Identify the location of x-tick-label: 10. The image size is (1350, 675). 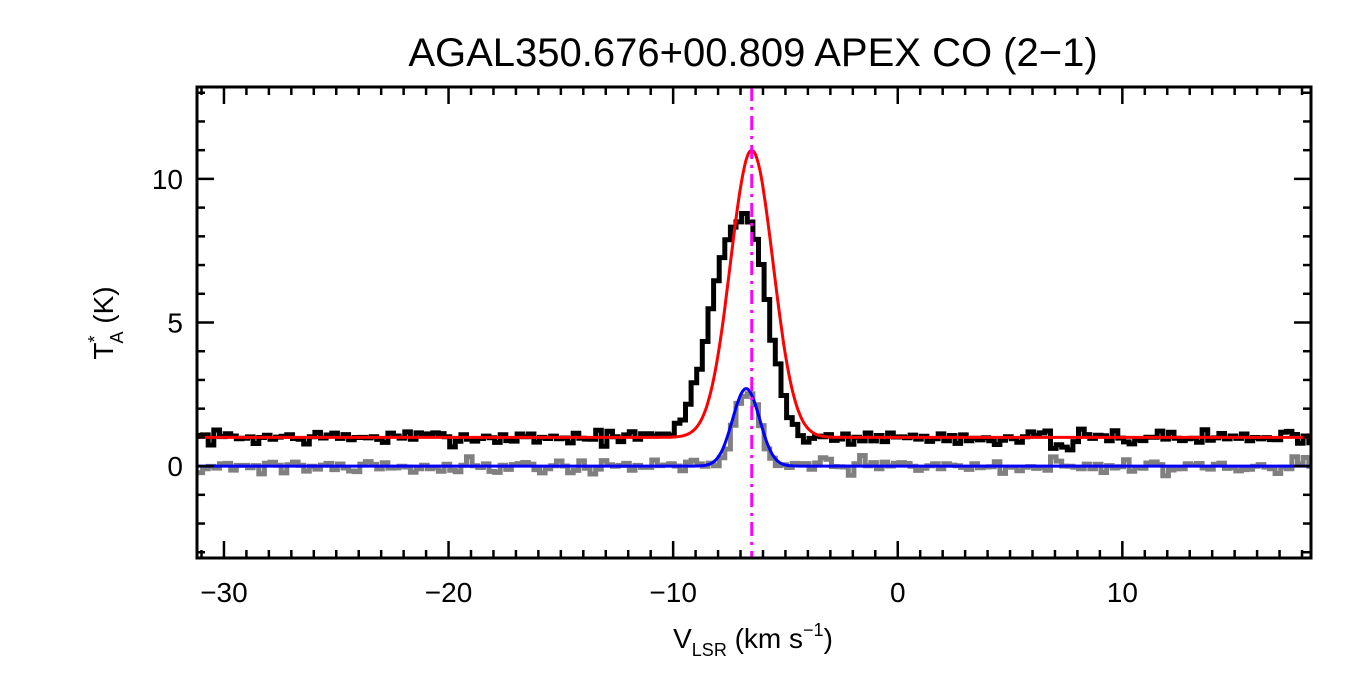
(1122, 592).